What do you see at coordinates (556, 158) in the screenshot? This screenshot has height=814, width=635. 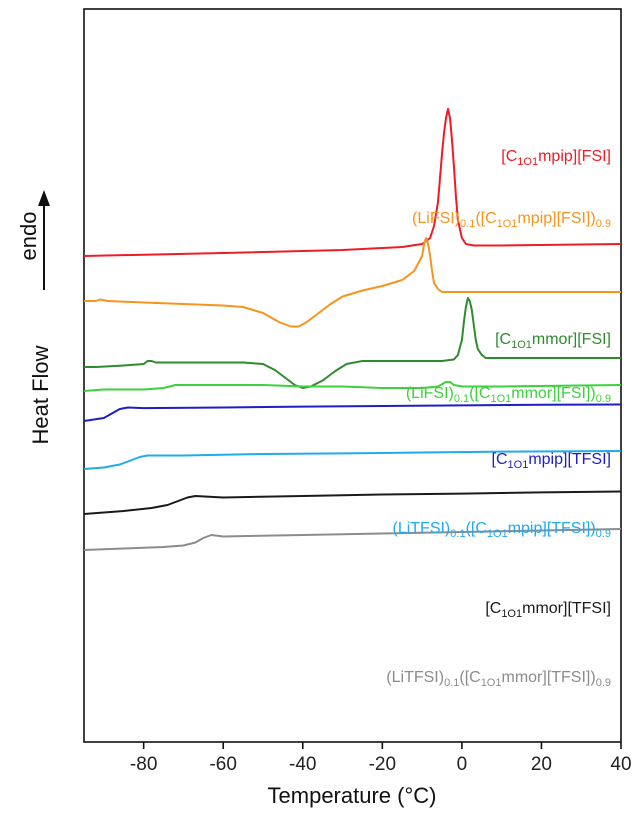 I see `series-label: [C1O1mpip][FSI]` at bounding box center [556, 158].